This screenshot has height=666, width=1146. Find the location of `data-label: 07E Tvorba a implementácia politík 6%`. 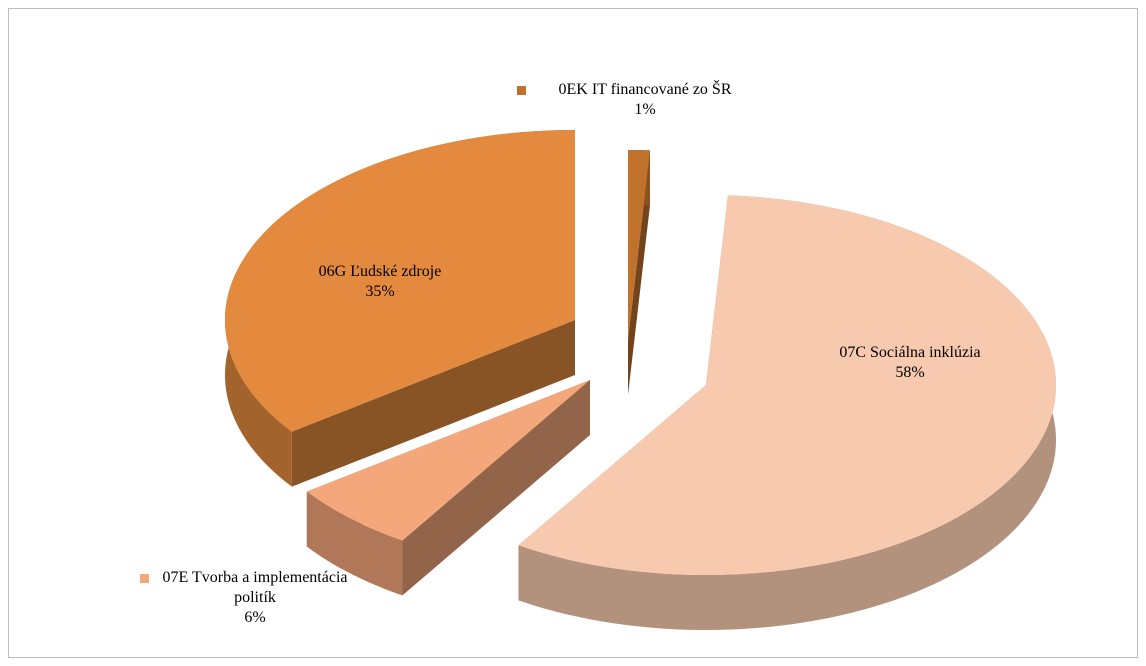

data-label: 07E Tvorba a implementácia politík 6% is located at coordinates (255, 598).